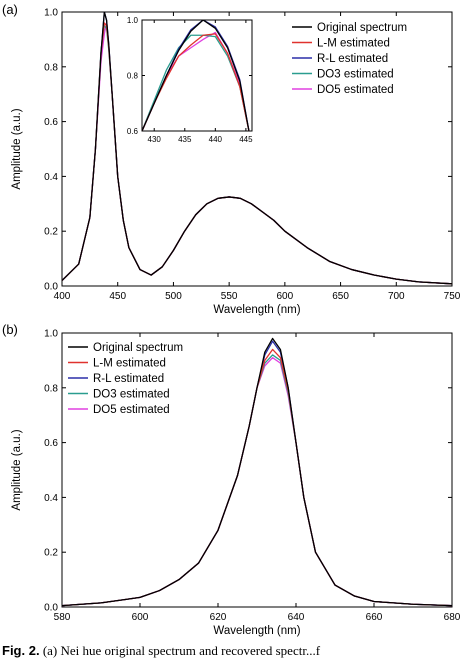  I want to click on chart-b-x-tick-label: 580, so click(62, 617).